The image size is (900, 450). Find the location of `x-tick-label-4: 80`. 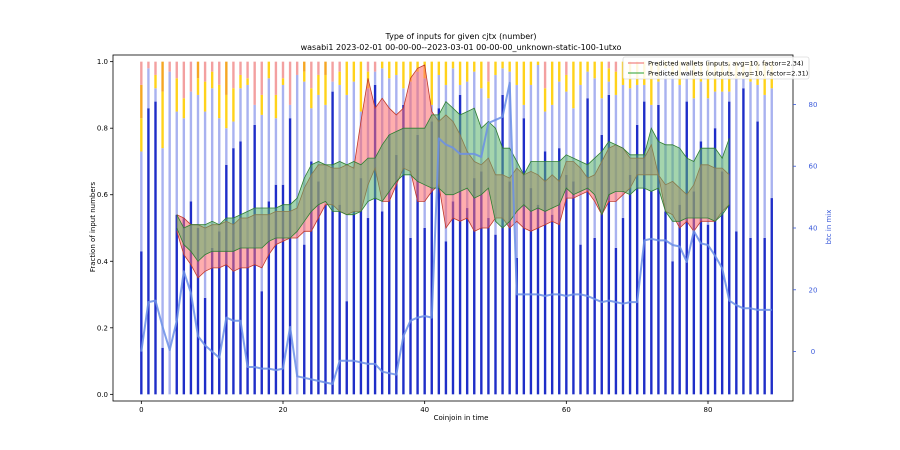

x-tick-label-4: 80 is located at coordinates (708, 410).